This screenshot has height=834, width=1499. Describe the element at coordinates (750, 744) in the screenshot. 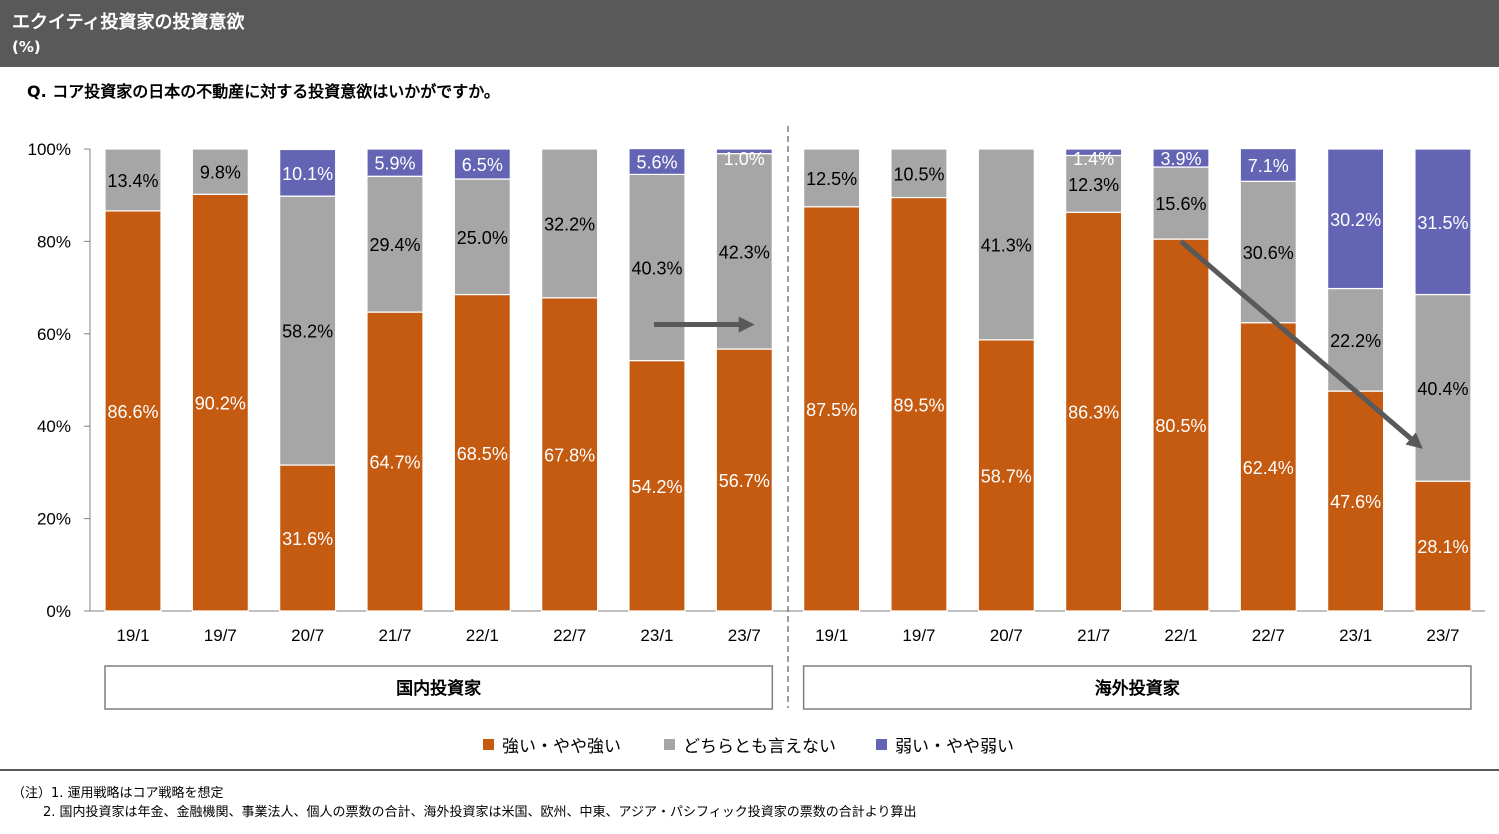

I see `legend-item-neutral: どちらとも言えない` at that location.